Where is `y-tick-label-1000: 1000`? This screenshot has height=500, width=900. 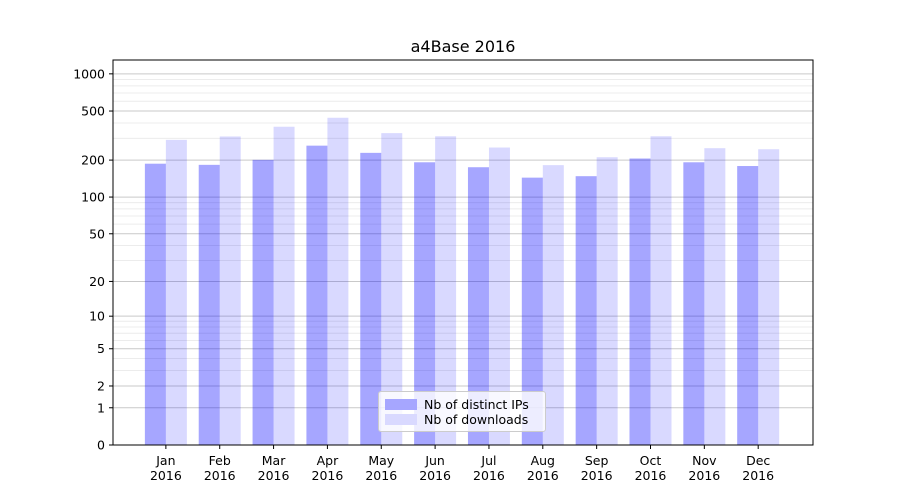
y-tick-label-1000: 1000 is located at coordinates (89, 73).